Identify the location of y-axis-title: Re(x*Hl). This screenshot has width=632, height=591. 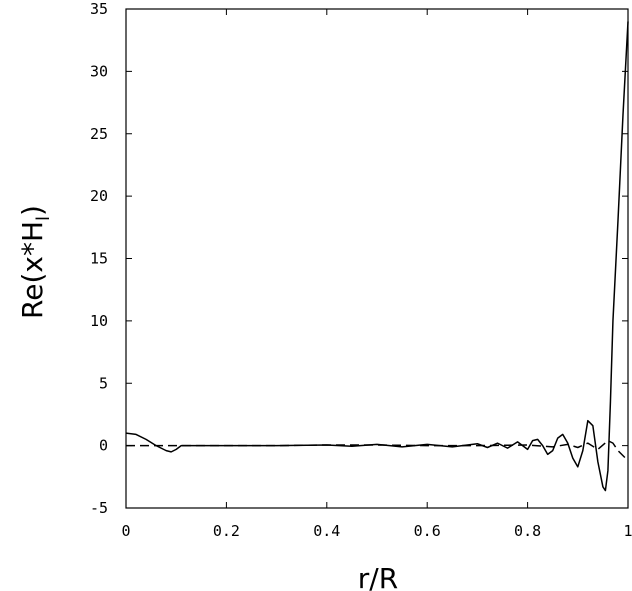
(35, 262).